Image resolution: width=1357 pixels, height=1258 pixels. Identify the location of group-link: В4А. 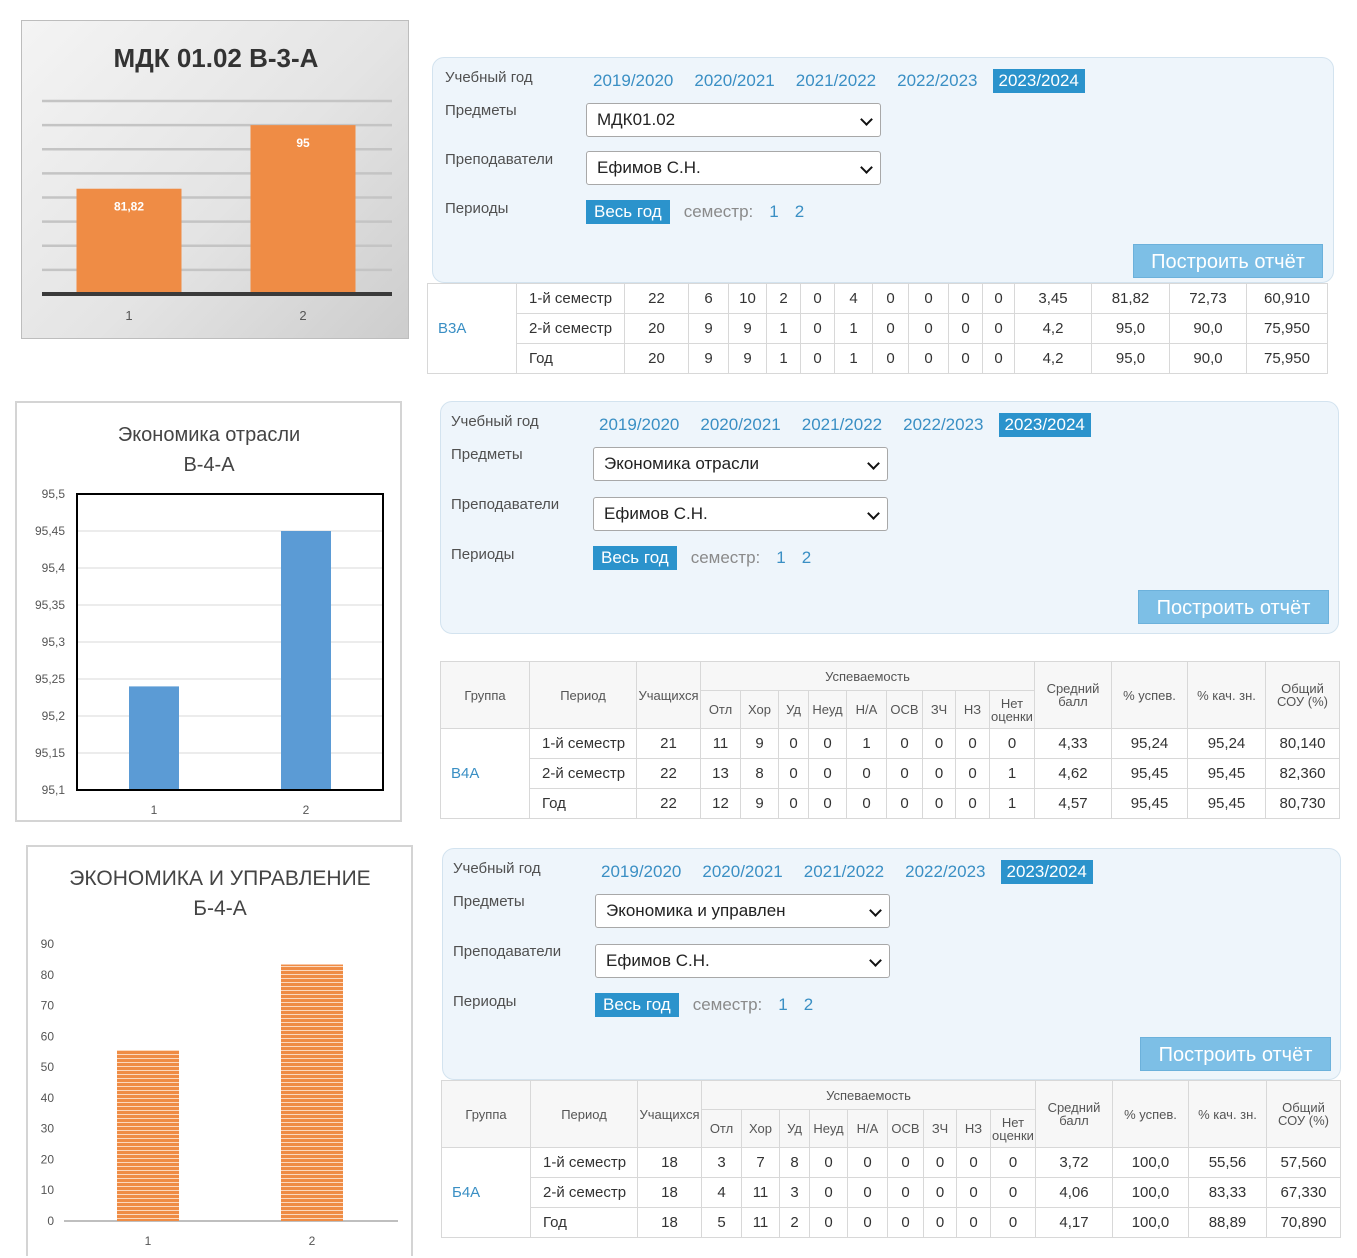
(485, 773).